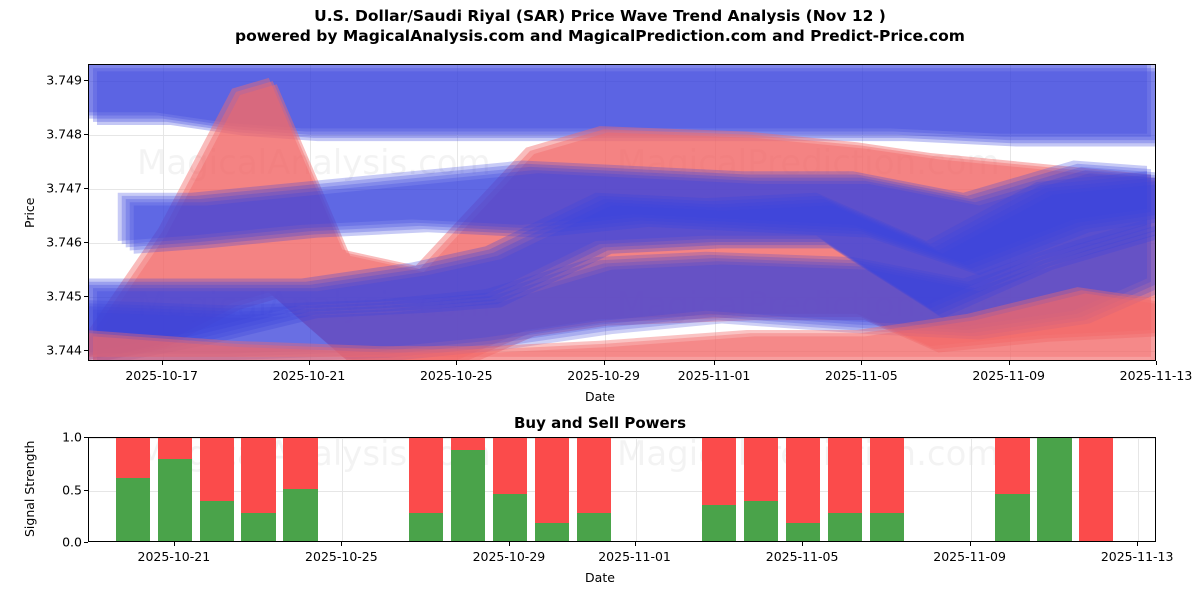  Describe the element at coordinates (1137, 556) in the screenshot. I see `xtick-label: 2025-11-13` at that location.